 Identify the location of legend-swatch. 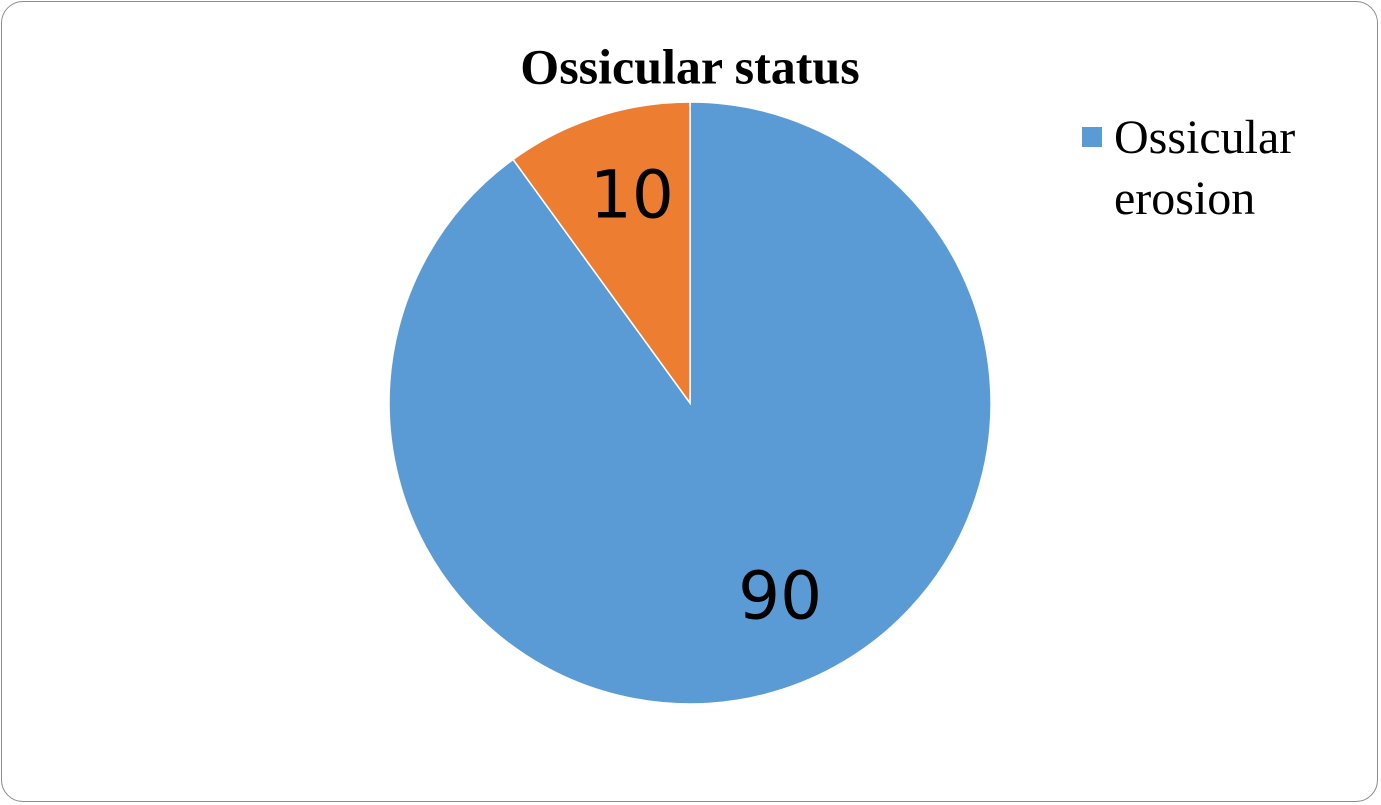
(1092, 137).